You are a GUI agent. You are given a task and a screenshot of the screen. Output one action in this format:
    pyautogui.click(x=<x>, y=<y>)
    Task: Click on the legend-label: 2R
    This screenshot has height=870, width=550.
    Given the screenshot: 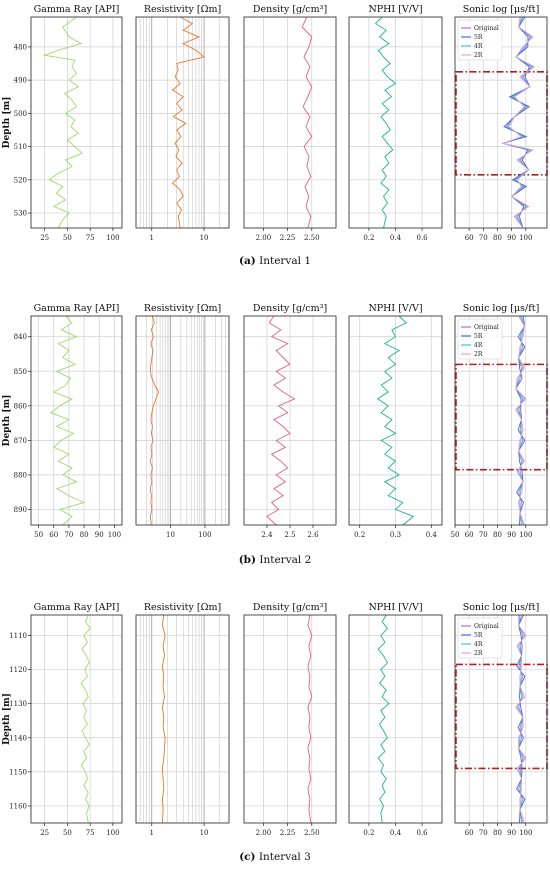 What is the action you would take?
    pyautogui.click(x=478, y=55)
    